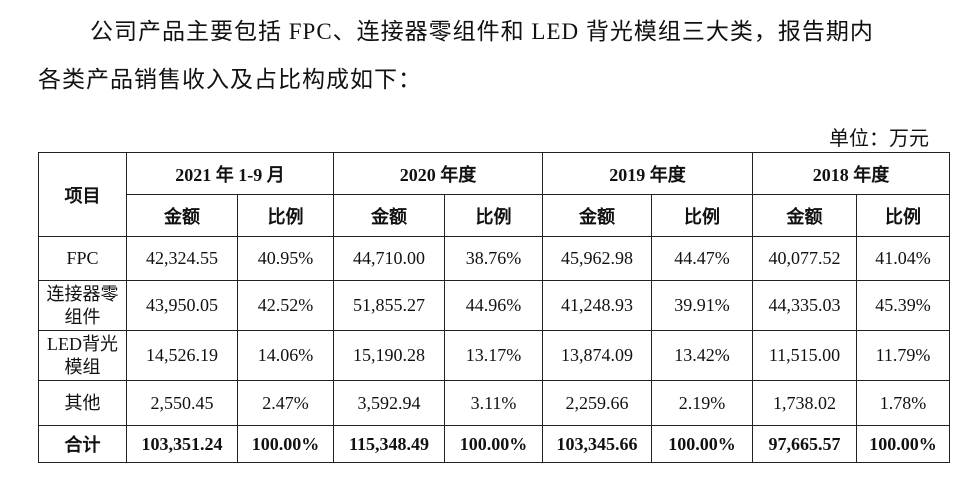  I want to click on table-cell: 41.04%, so click(903, 258).